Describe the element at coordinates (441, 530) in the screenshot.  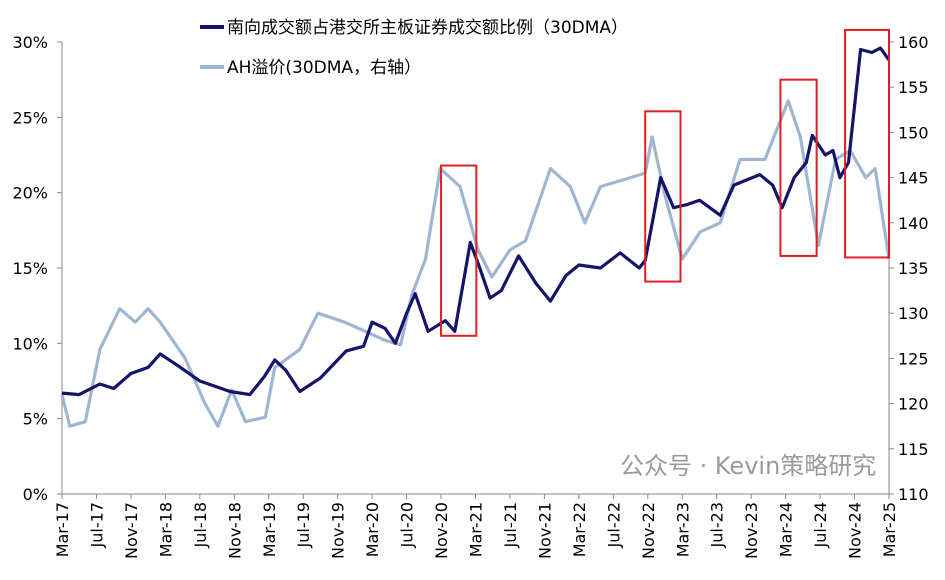
I see `x-tick-label: Nov-20` at that location.